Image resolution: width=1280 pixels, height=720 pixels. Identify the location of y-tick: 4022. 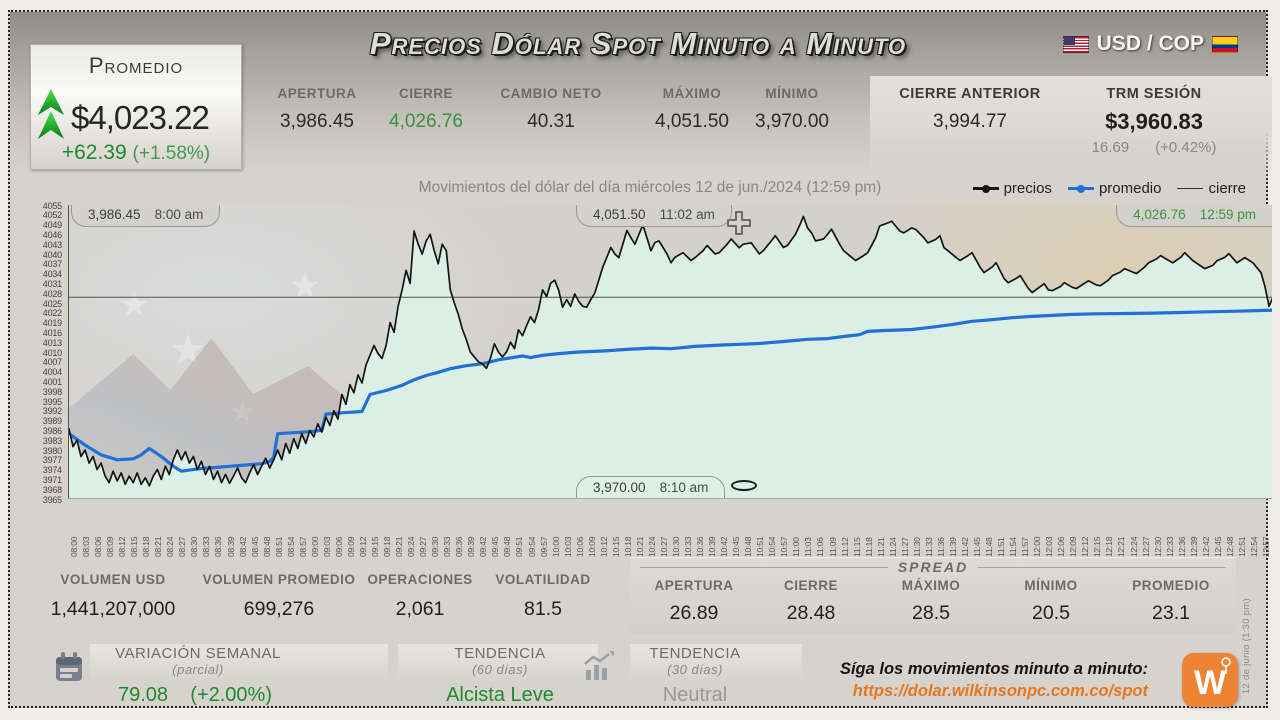
(52, 313).